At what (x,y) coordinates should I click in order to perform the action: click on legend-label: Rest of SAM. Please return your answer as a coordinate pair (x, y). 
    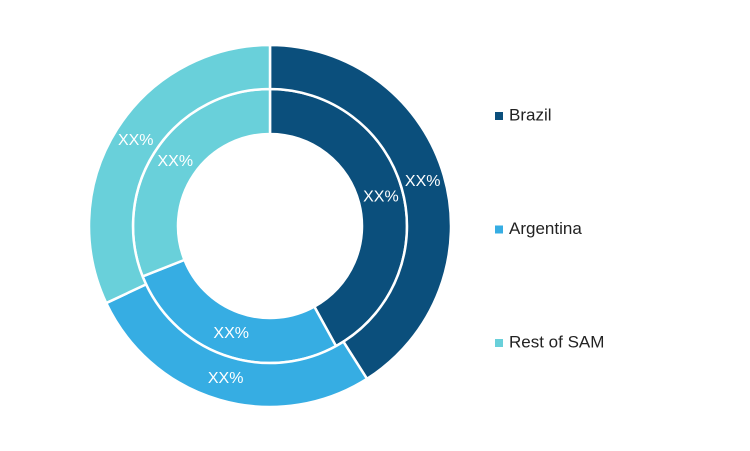
    Looking at the image, I should click on (556, 341).